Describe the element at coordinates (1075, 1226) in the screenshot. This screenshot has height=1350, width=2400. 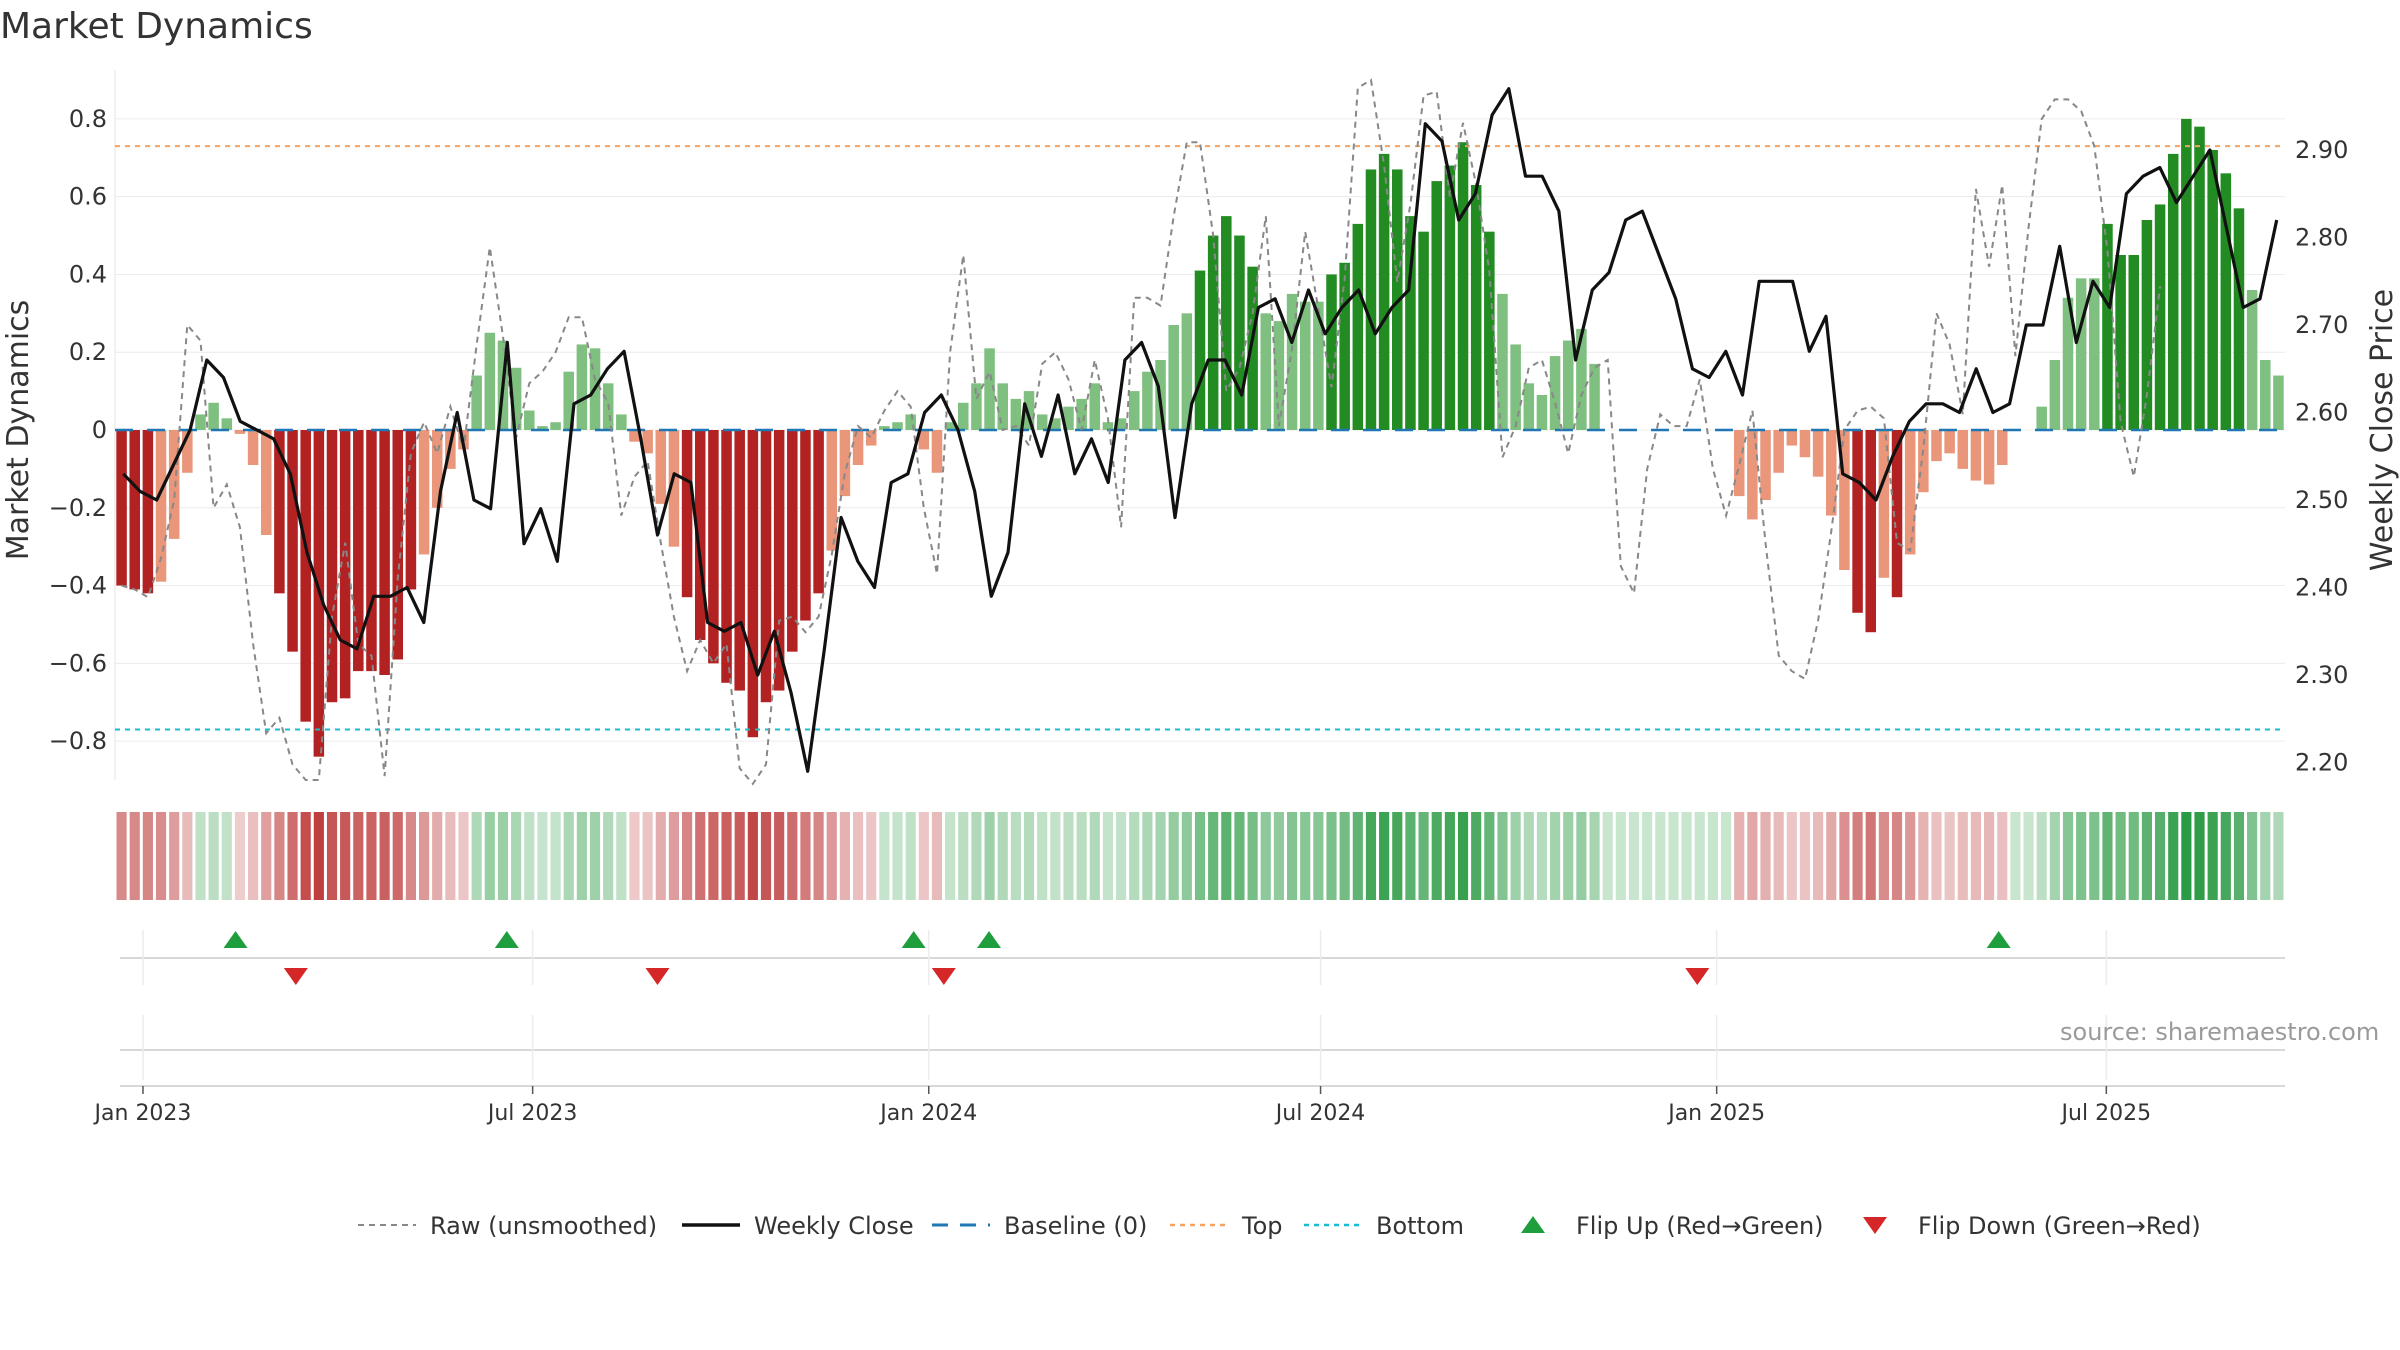
I see `legend-label: Baseline (0)` at that location.